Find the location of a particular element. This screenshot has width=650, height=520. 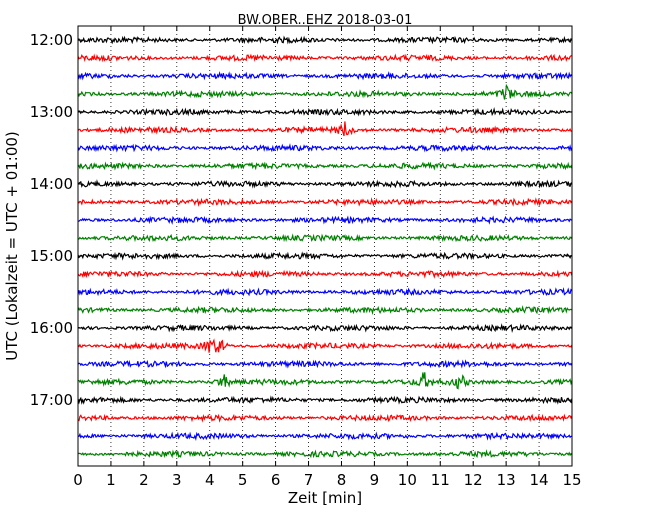

y-tick-label: 17:00 is located at coordinates (51, 400).